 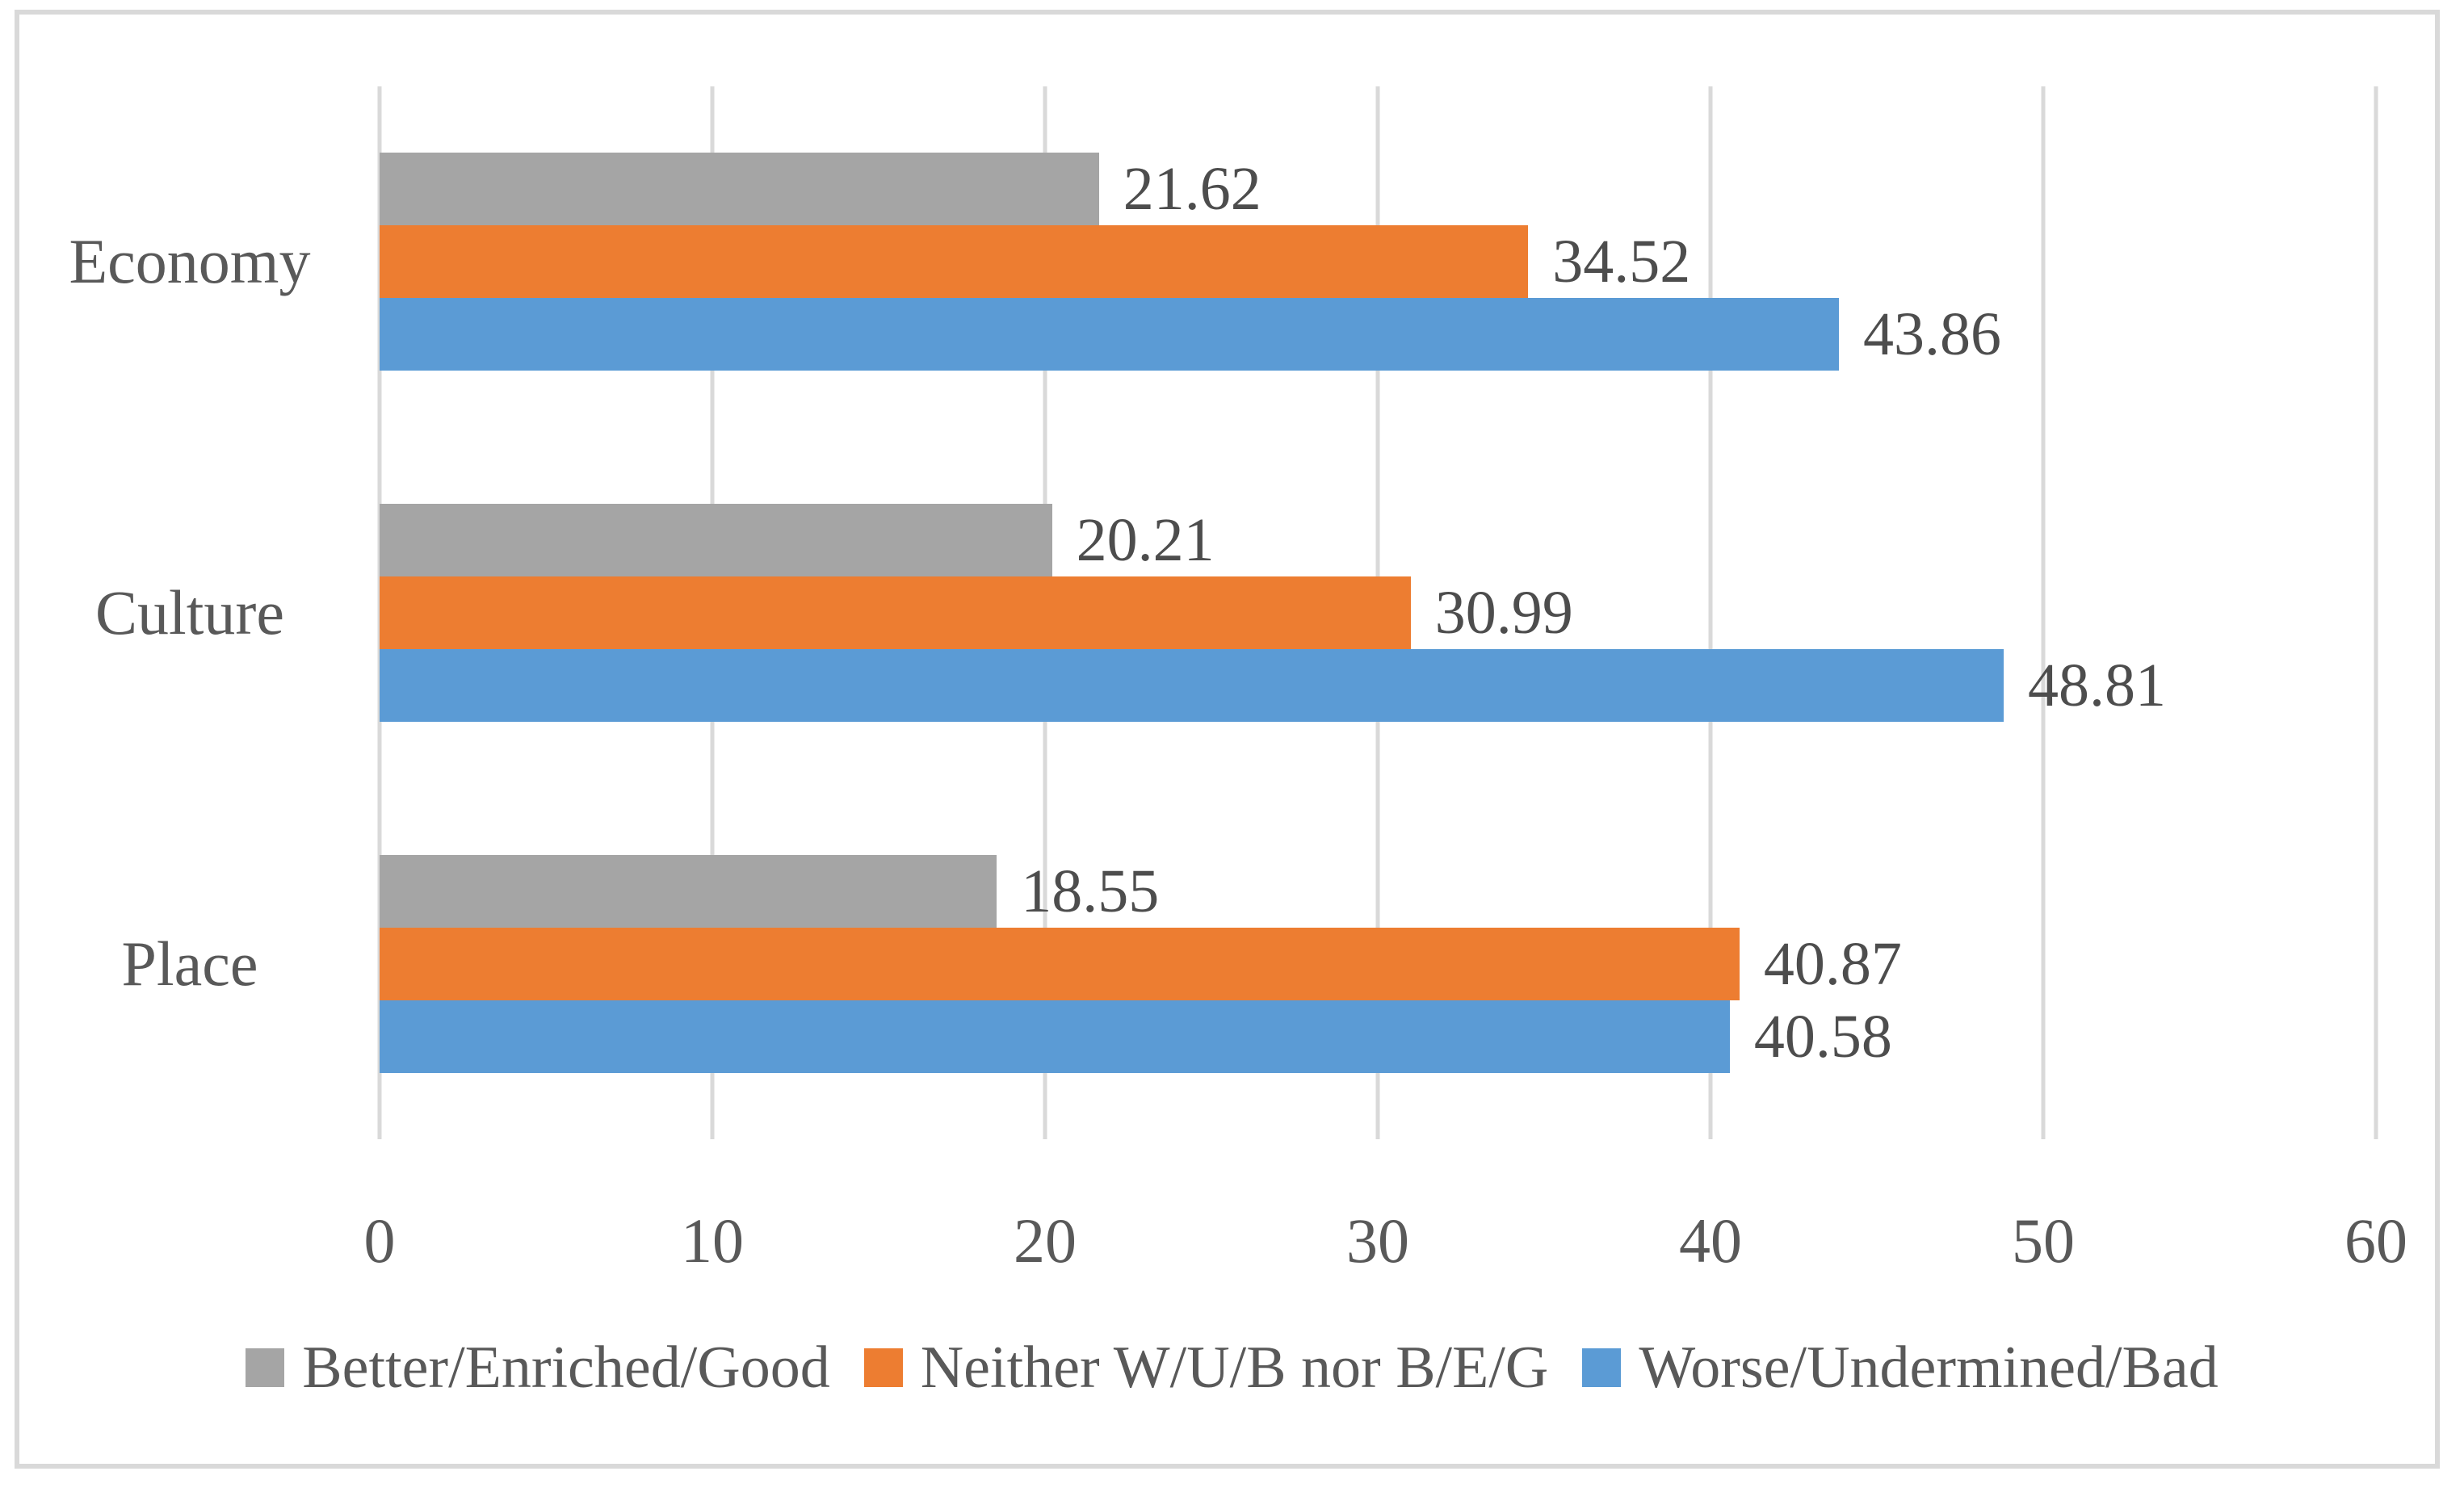 I want to click on bar-row: 21.62, so click(x=1378, y=189).